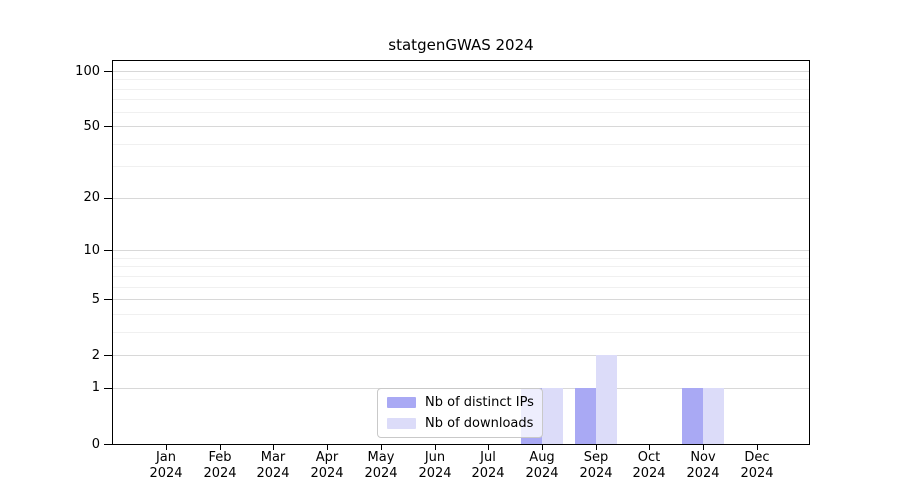  Describe the element at coordinates (91, 250) in the screenshot. I see `y-tick-label: 10` at that location.